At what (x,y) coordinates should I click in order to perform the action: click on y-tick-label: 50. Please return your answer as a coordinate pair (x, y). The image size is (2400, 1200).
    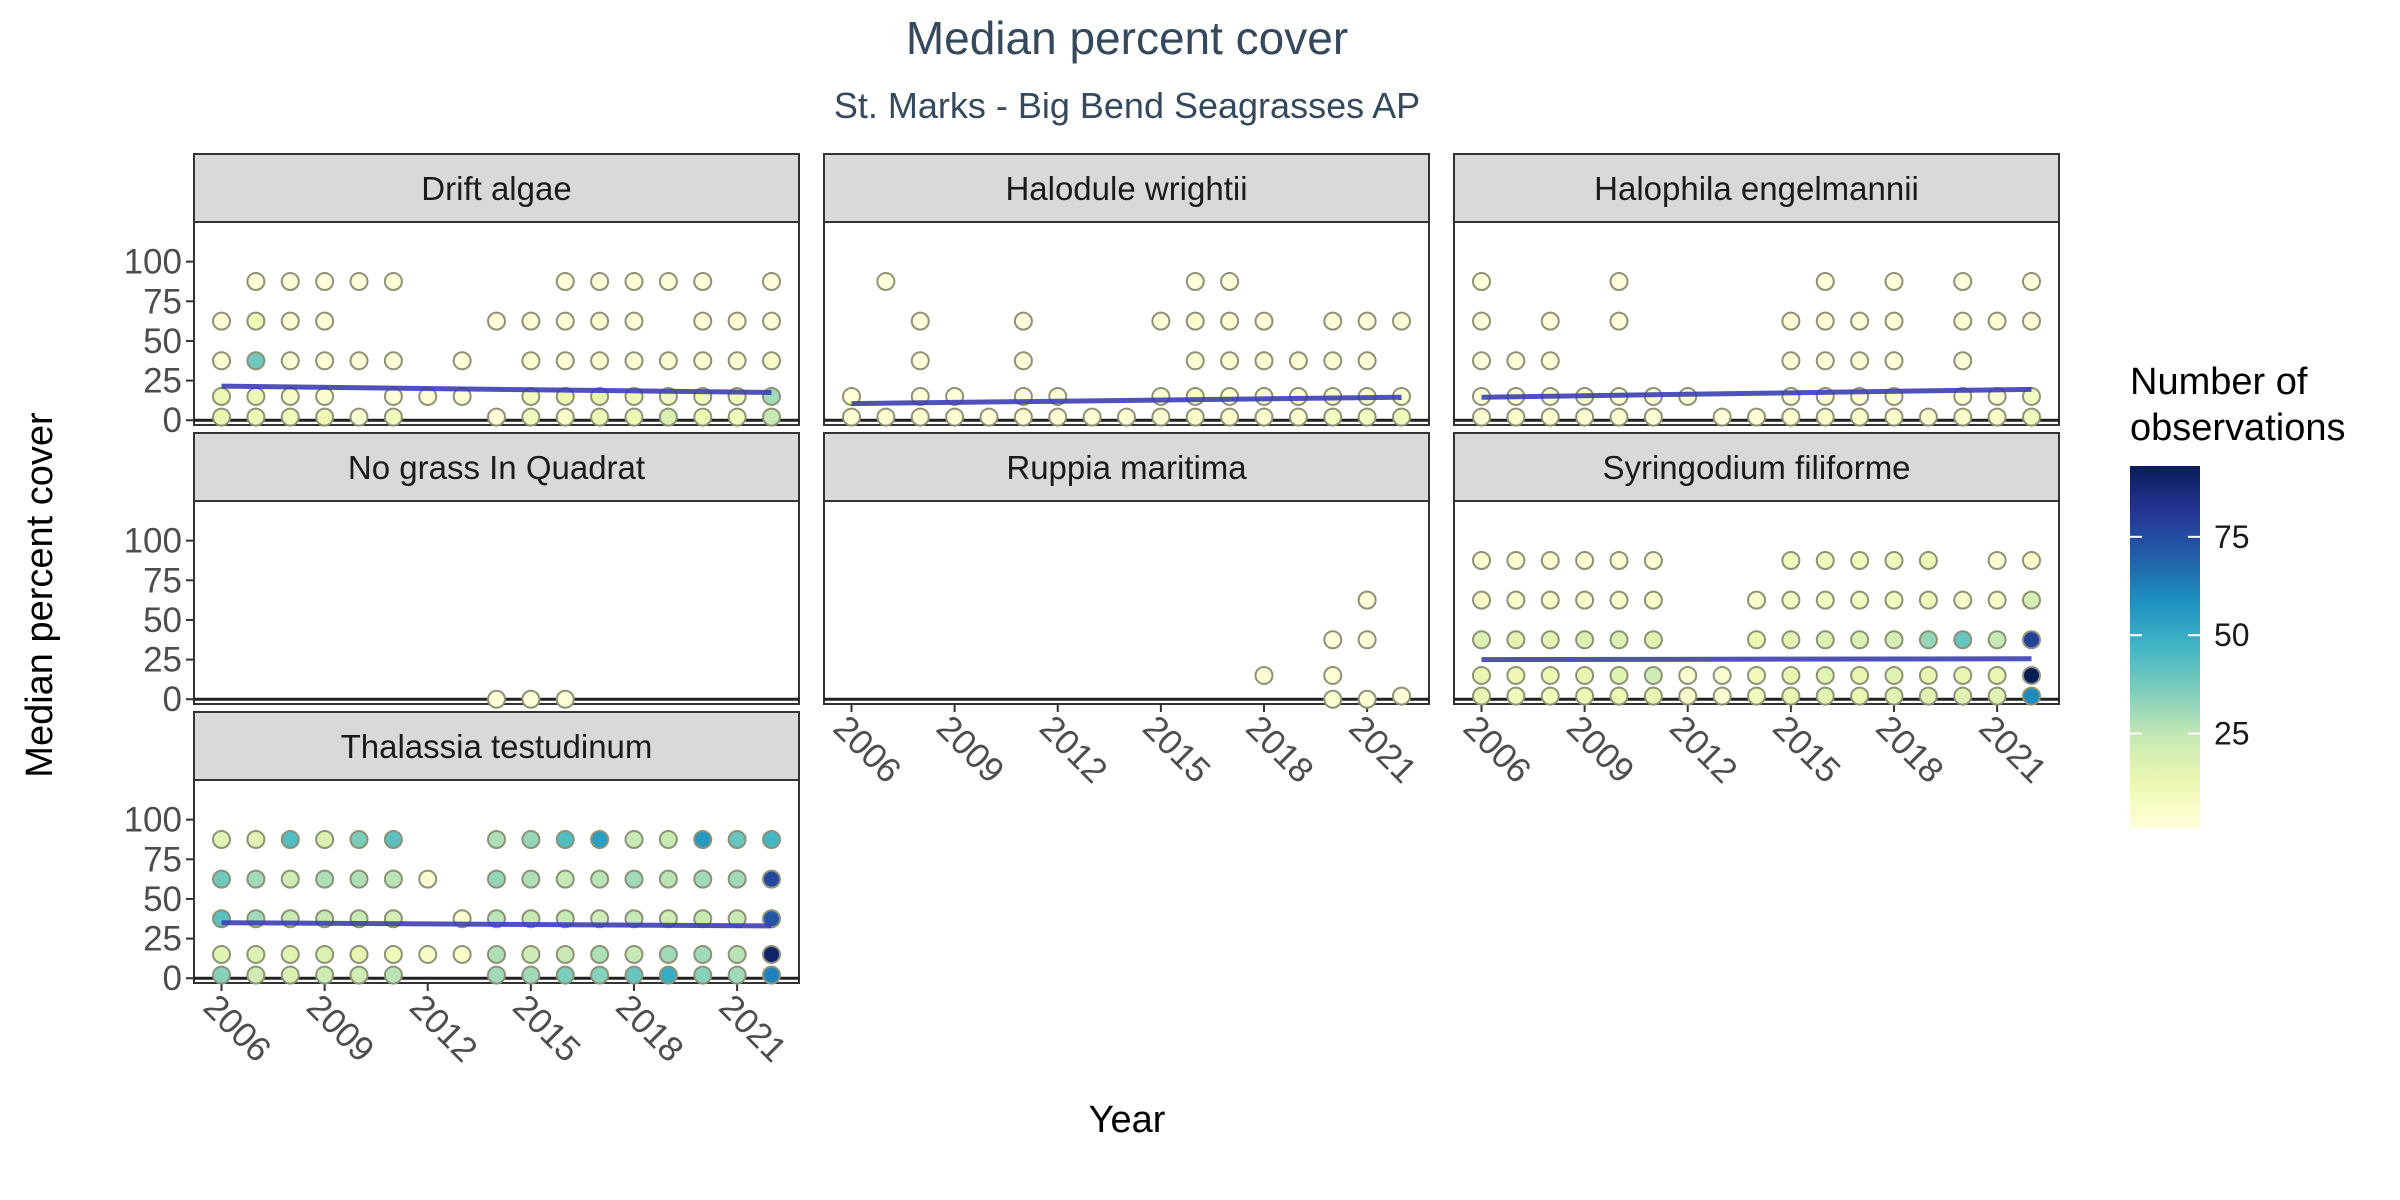
    Looking at the image, I should click on (162, 899).